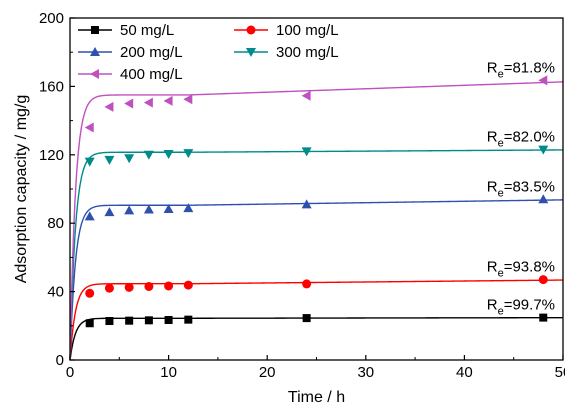  I want to click on x-tick-label: 20, so click(267, 372).